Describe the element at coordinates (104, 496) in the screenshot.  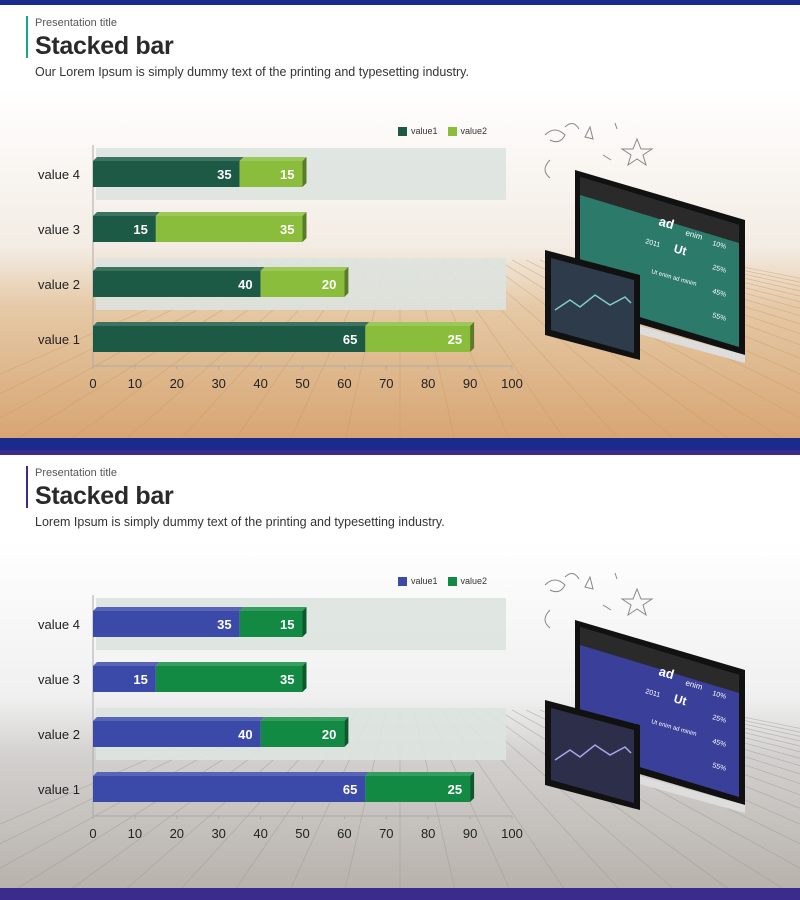
I see `slide-title: Stacked bar` at that location.